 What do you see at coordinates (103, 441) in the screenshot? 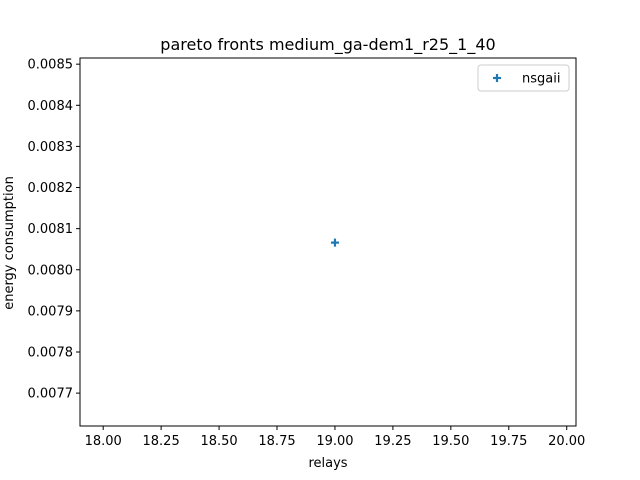
I see `x-tick-label: 18.00` at bounding box center [103, 441].